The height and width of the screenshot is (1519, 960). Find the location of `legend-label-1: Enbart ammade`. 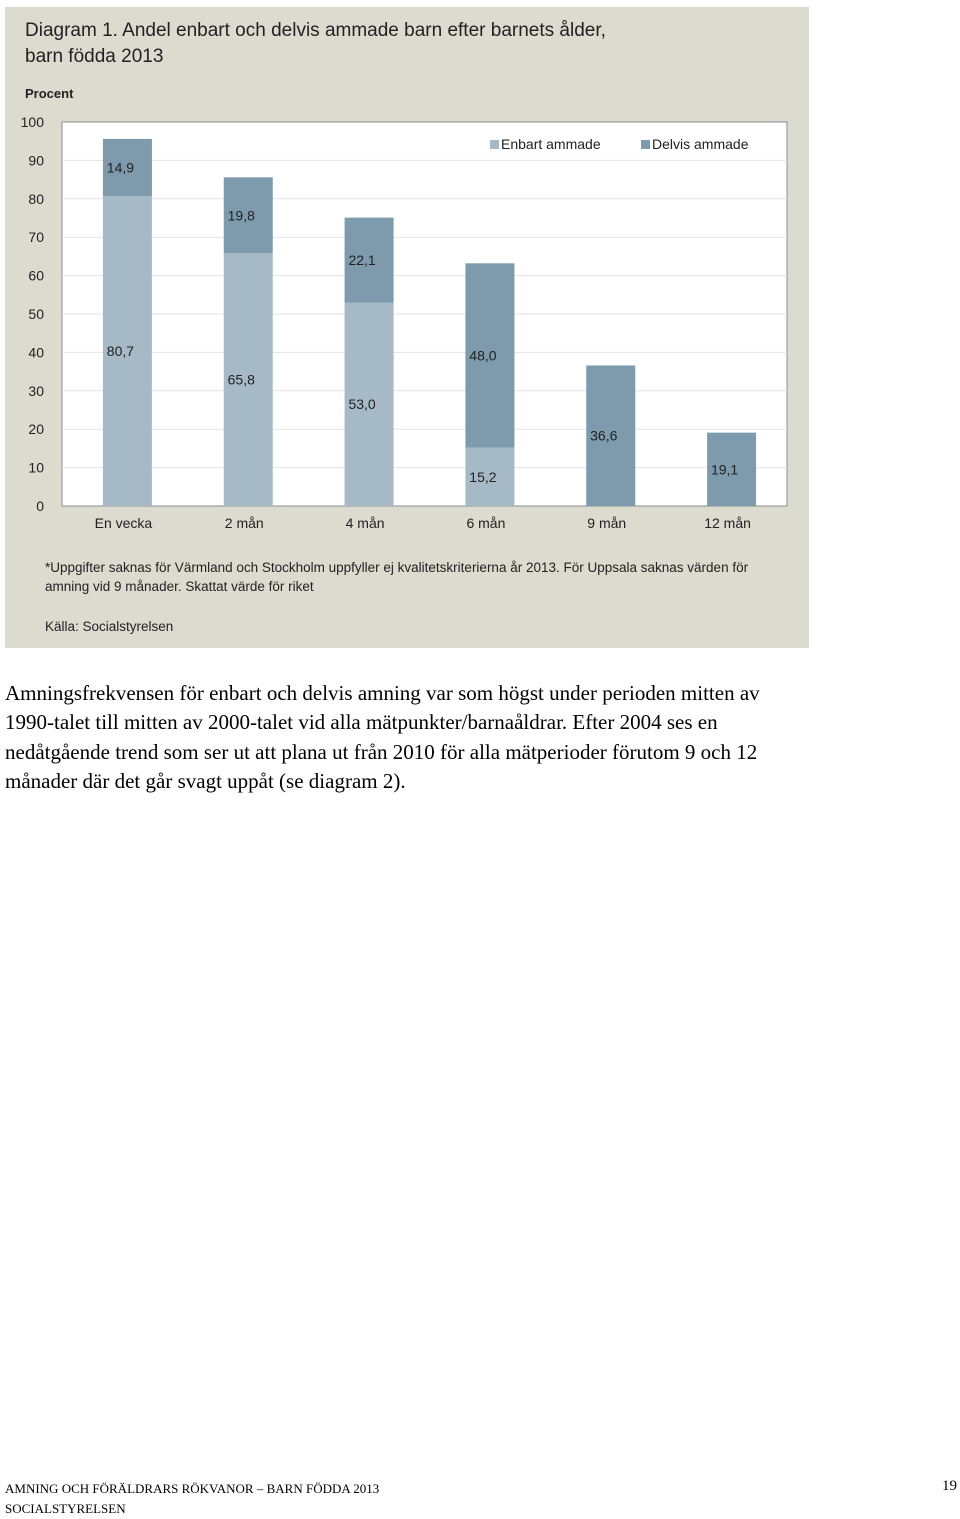

legend-label-1: Enbart ammade is located at coordinates (551, 144).